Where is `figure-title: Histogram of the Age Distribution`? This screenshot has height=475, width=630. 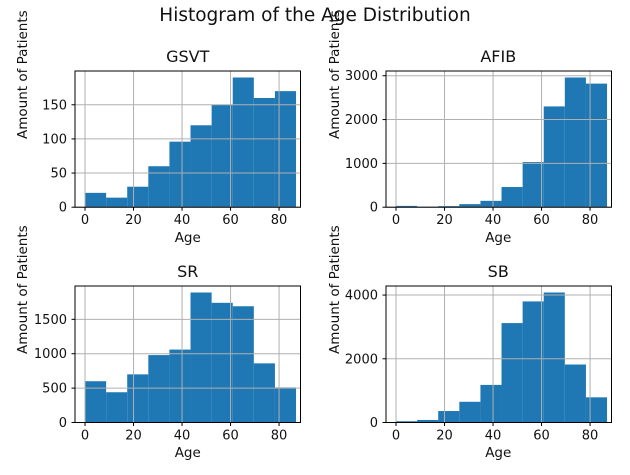
figure-title: Histogram of the Age Distribution is located at coordinates (315, 15).